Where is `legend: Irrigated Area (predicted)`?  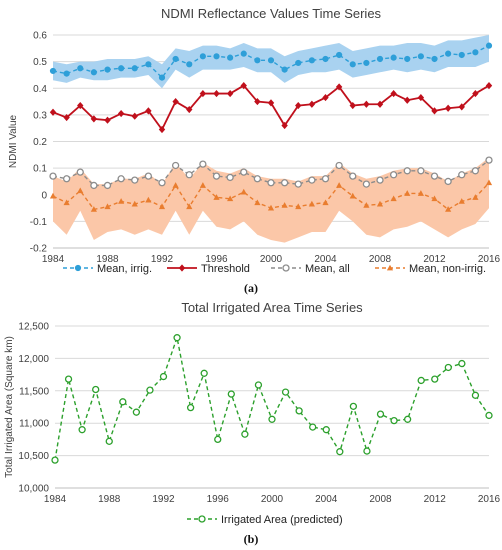
legend: Irrigated Area (predicted) is located at coordinates (265, 520).